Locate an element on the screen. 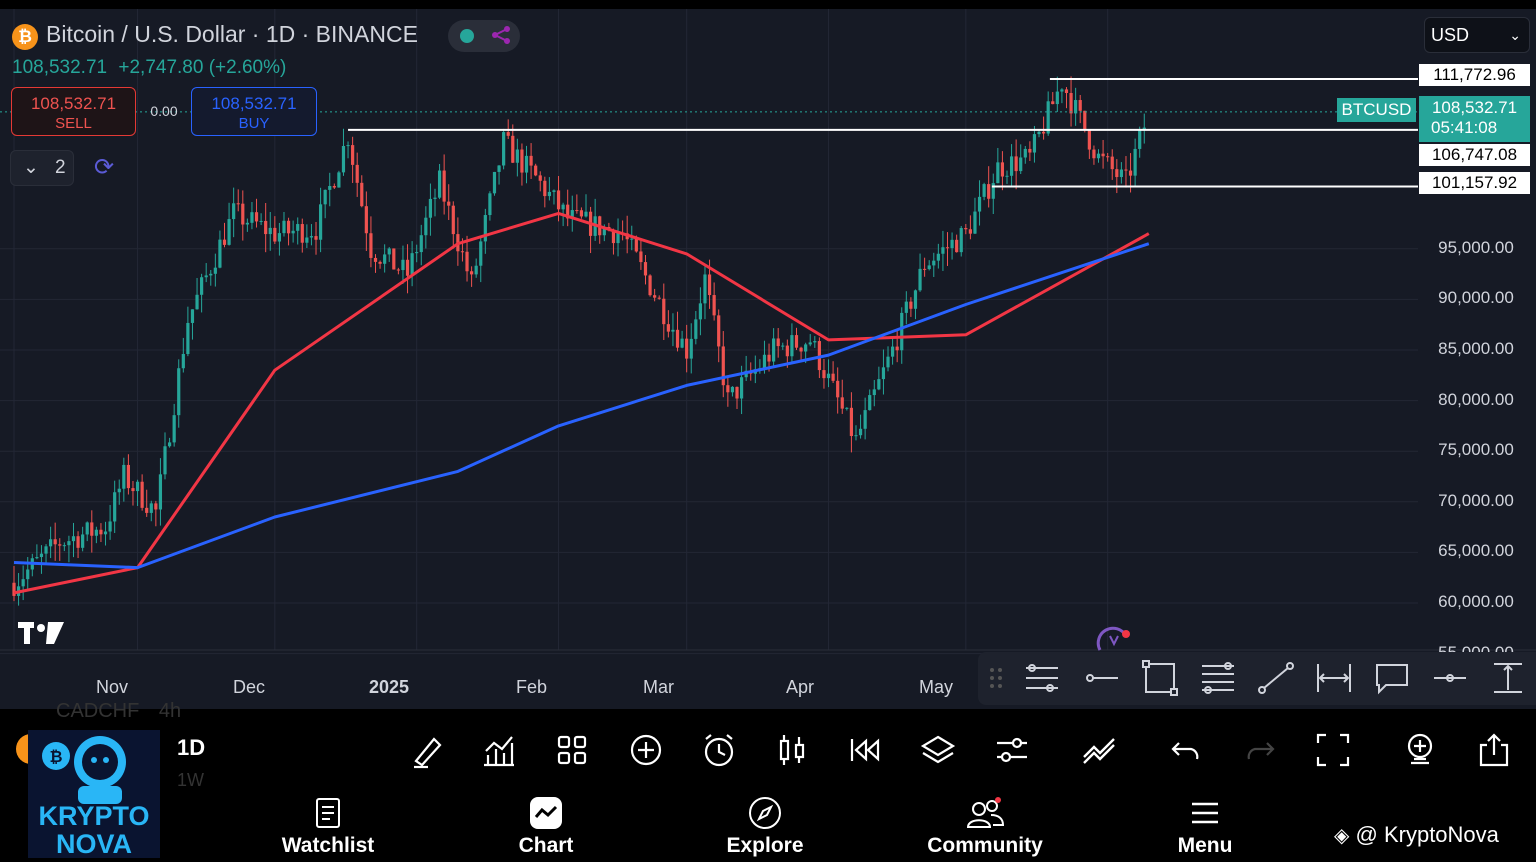 The height and width of the screenshot is (862, 1536). sell-button: 108,532.71 SELL is located at coordinates (73, 111).